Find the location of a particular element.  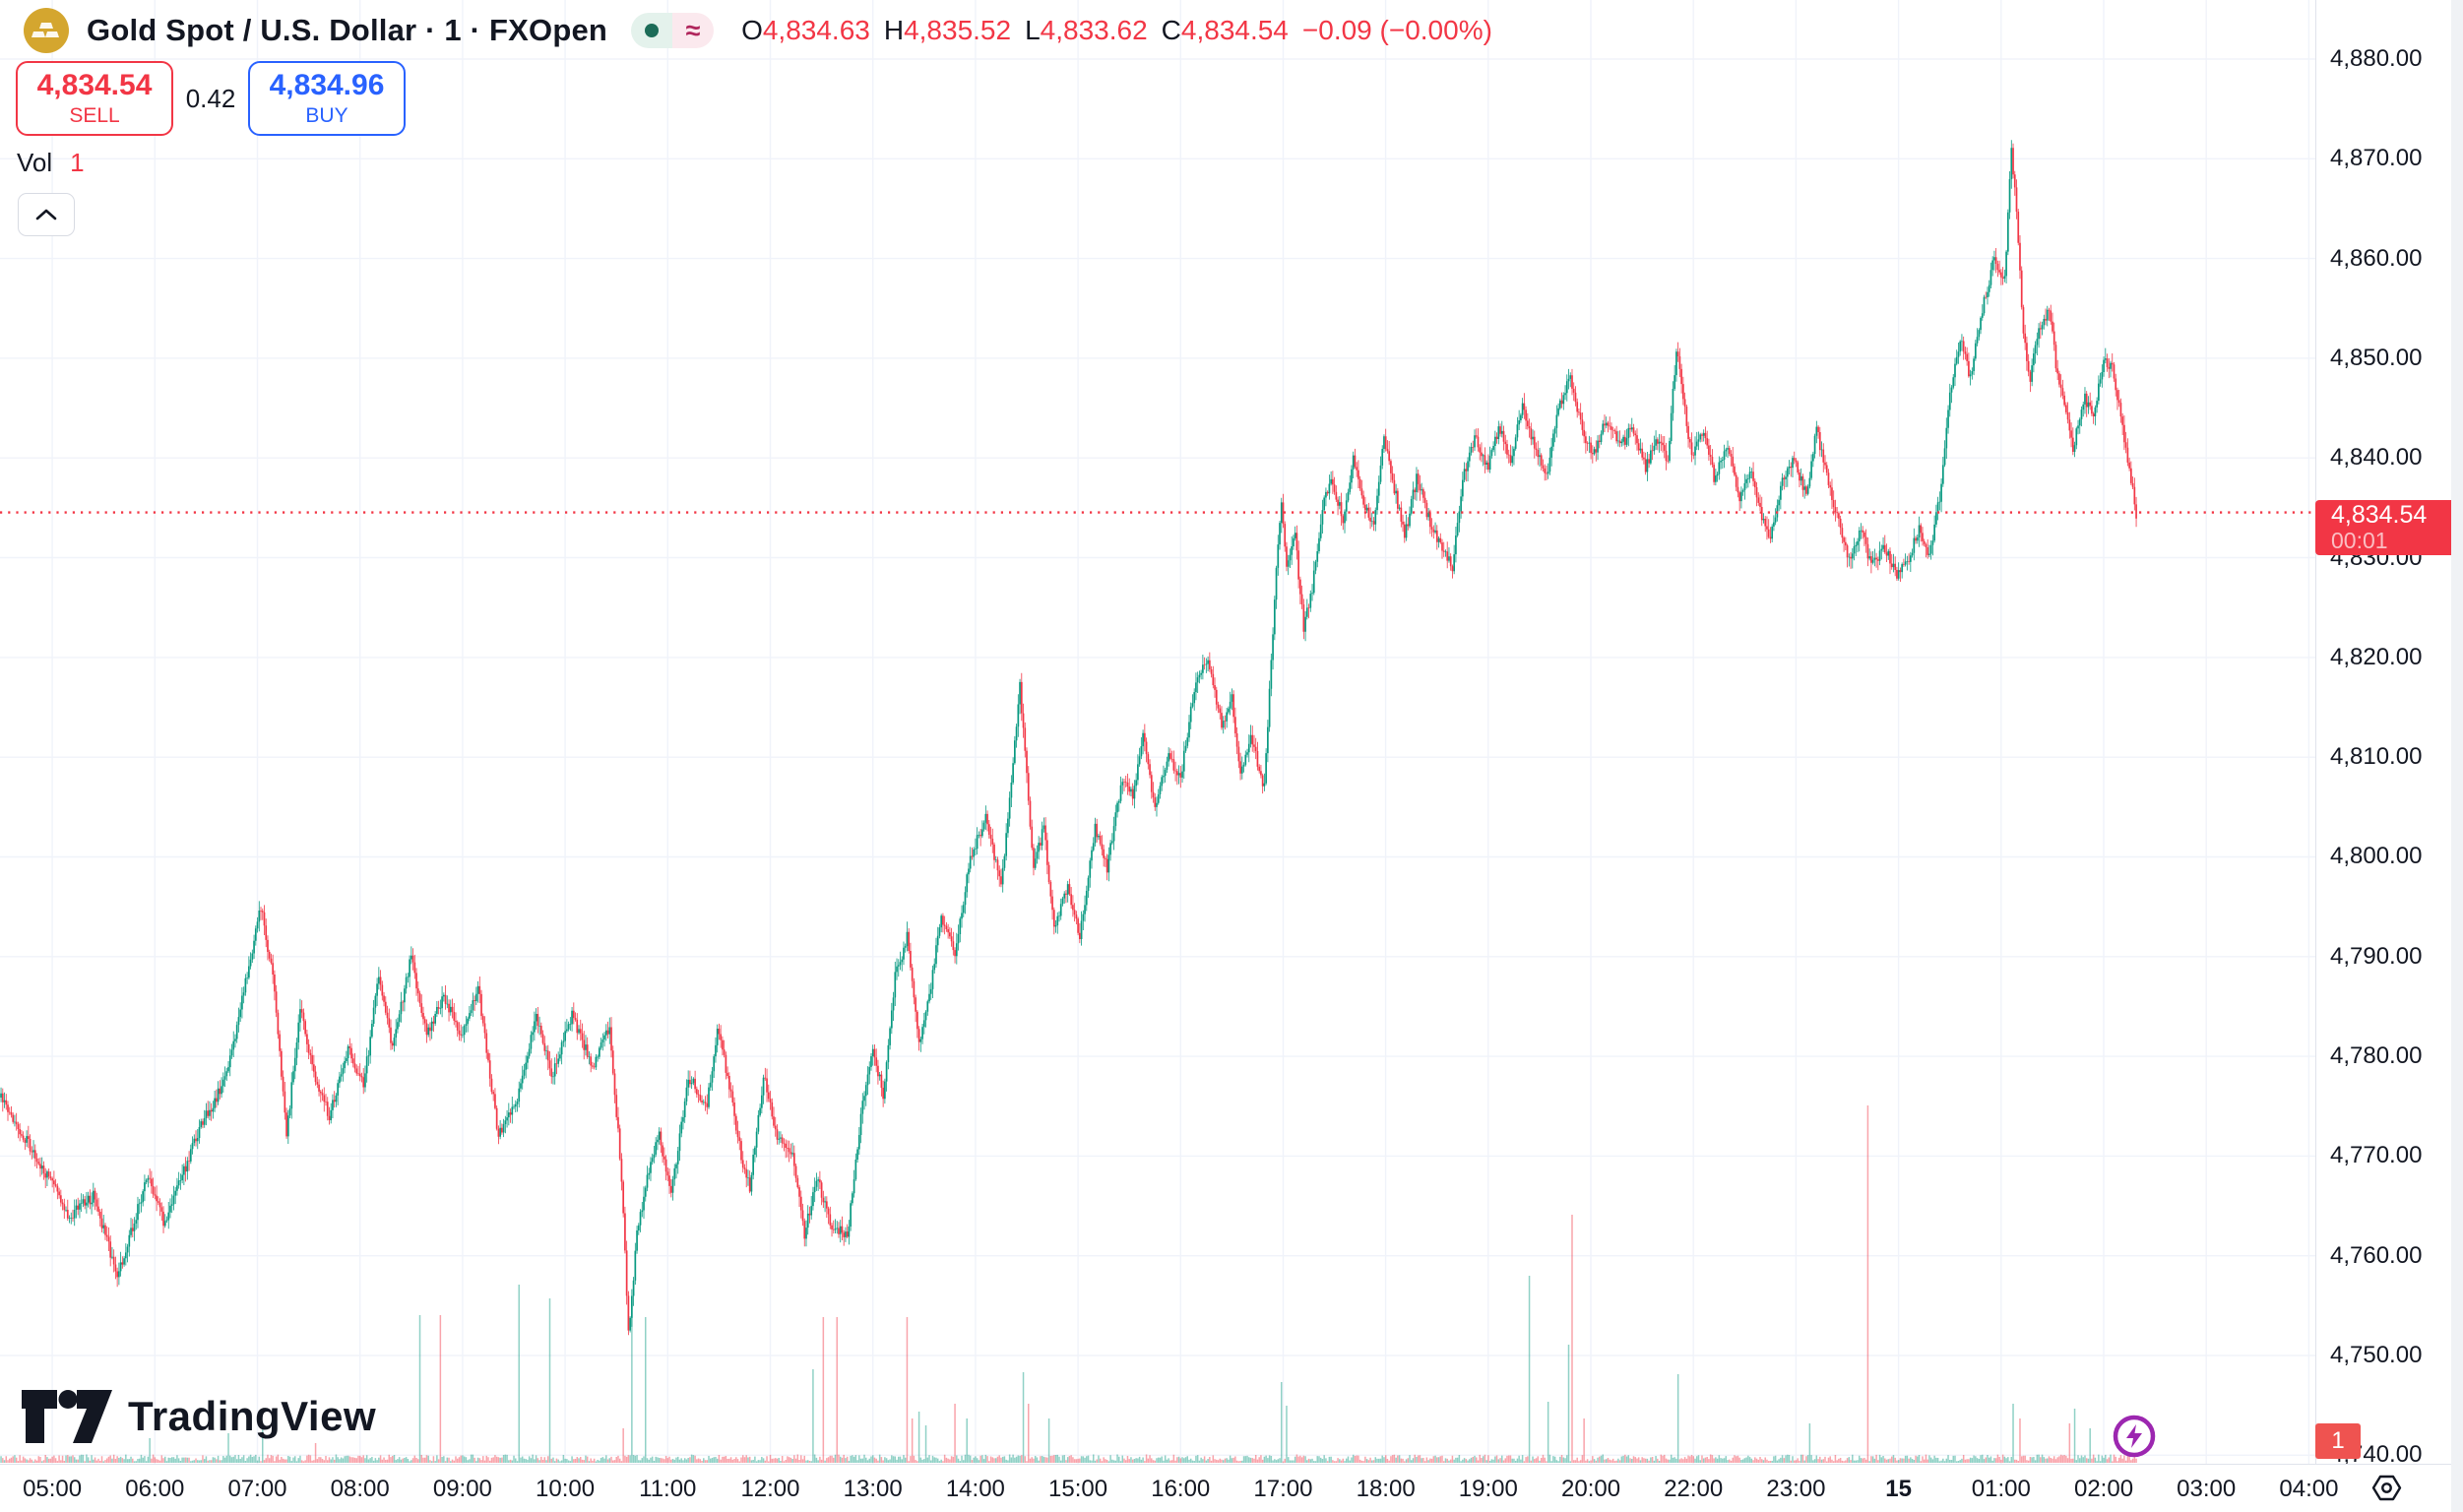

spread-value: 0.42 is located at coordinates (210, 98).